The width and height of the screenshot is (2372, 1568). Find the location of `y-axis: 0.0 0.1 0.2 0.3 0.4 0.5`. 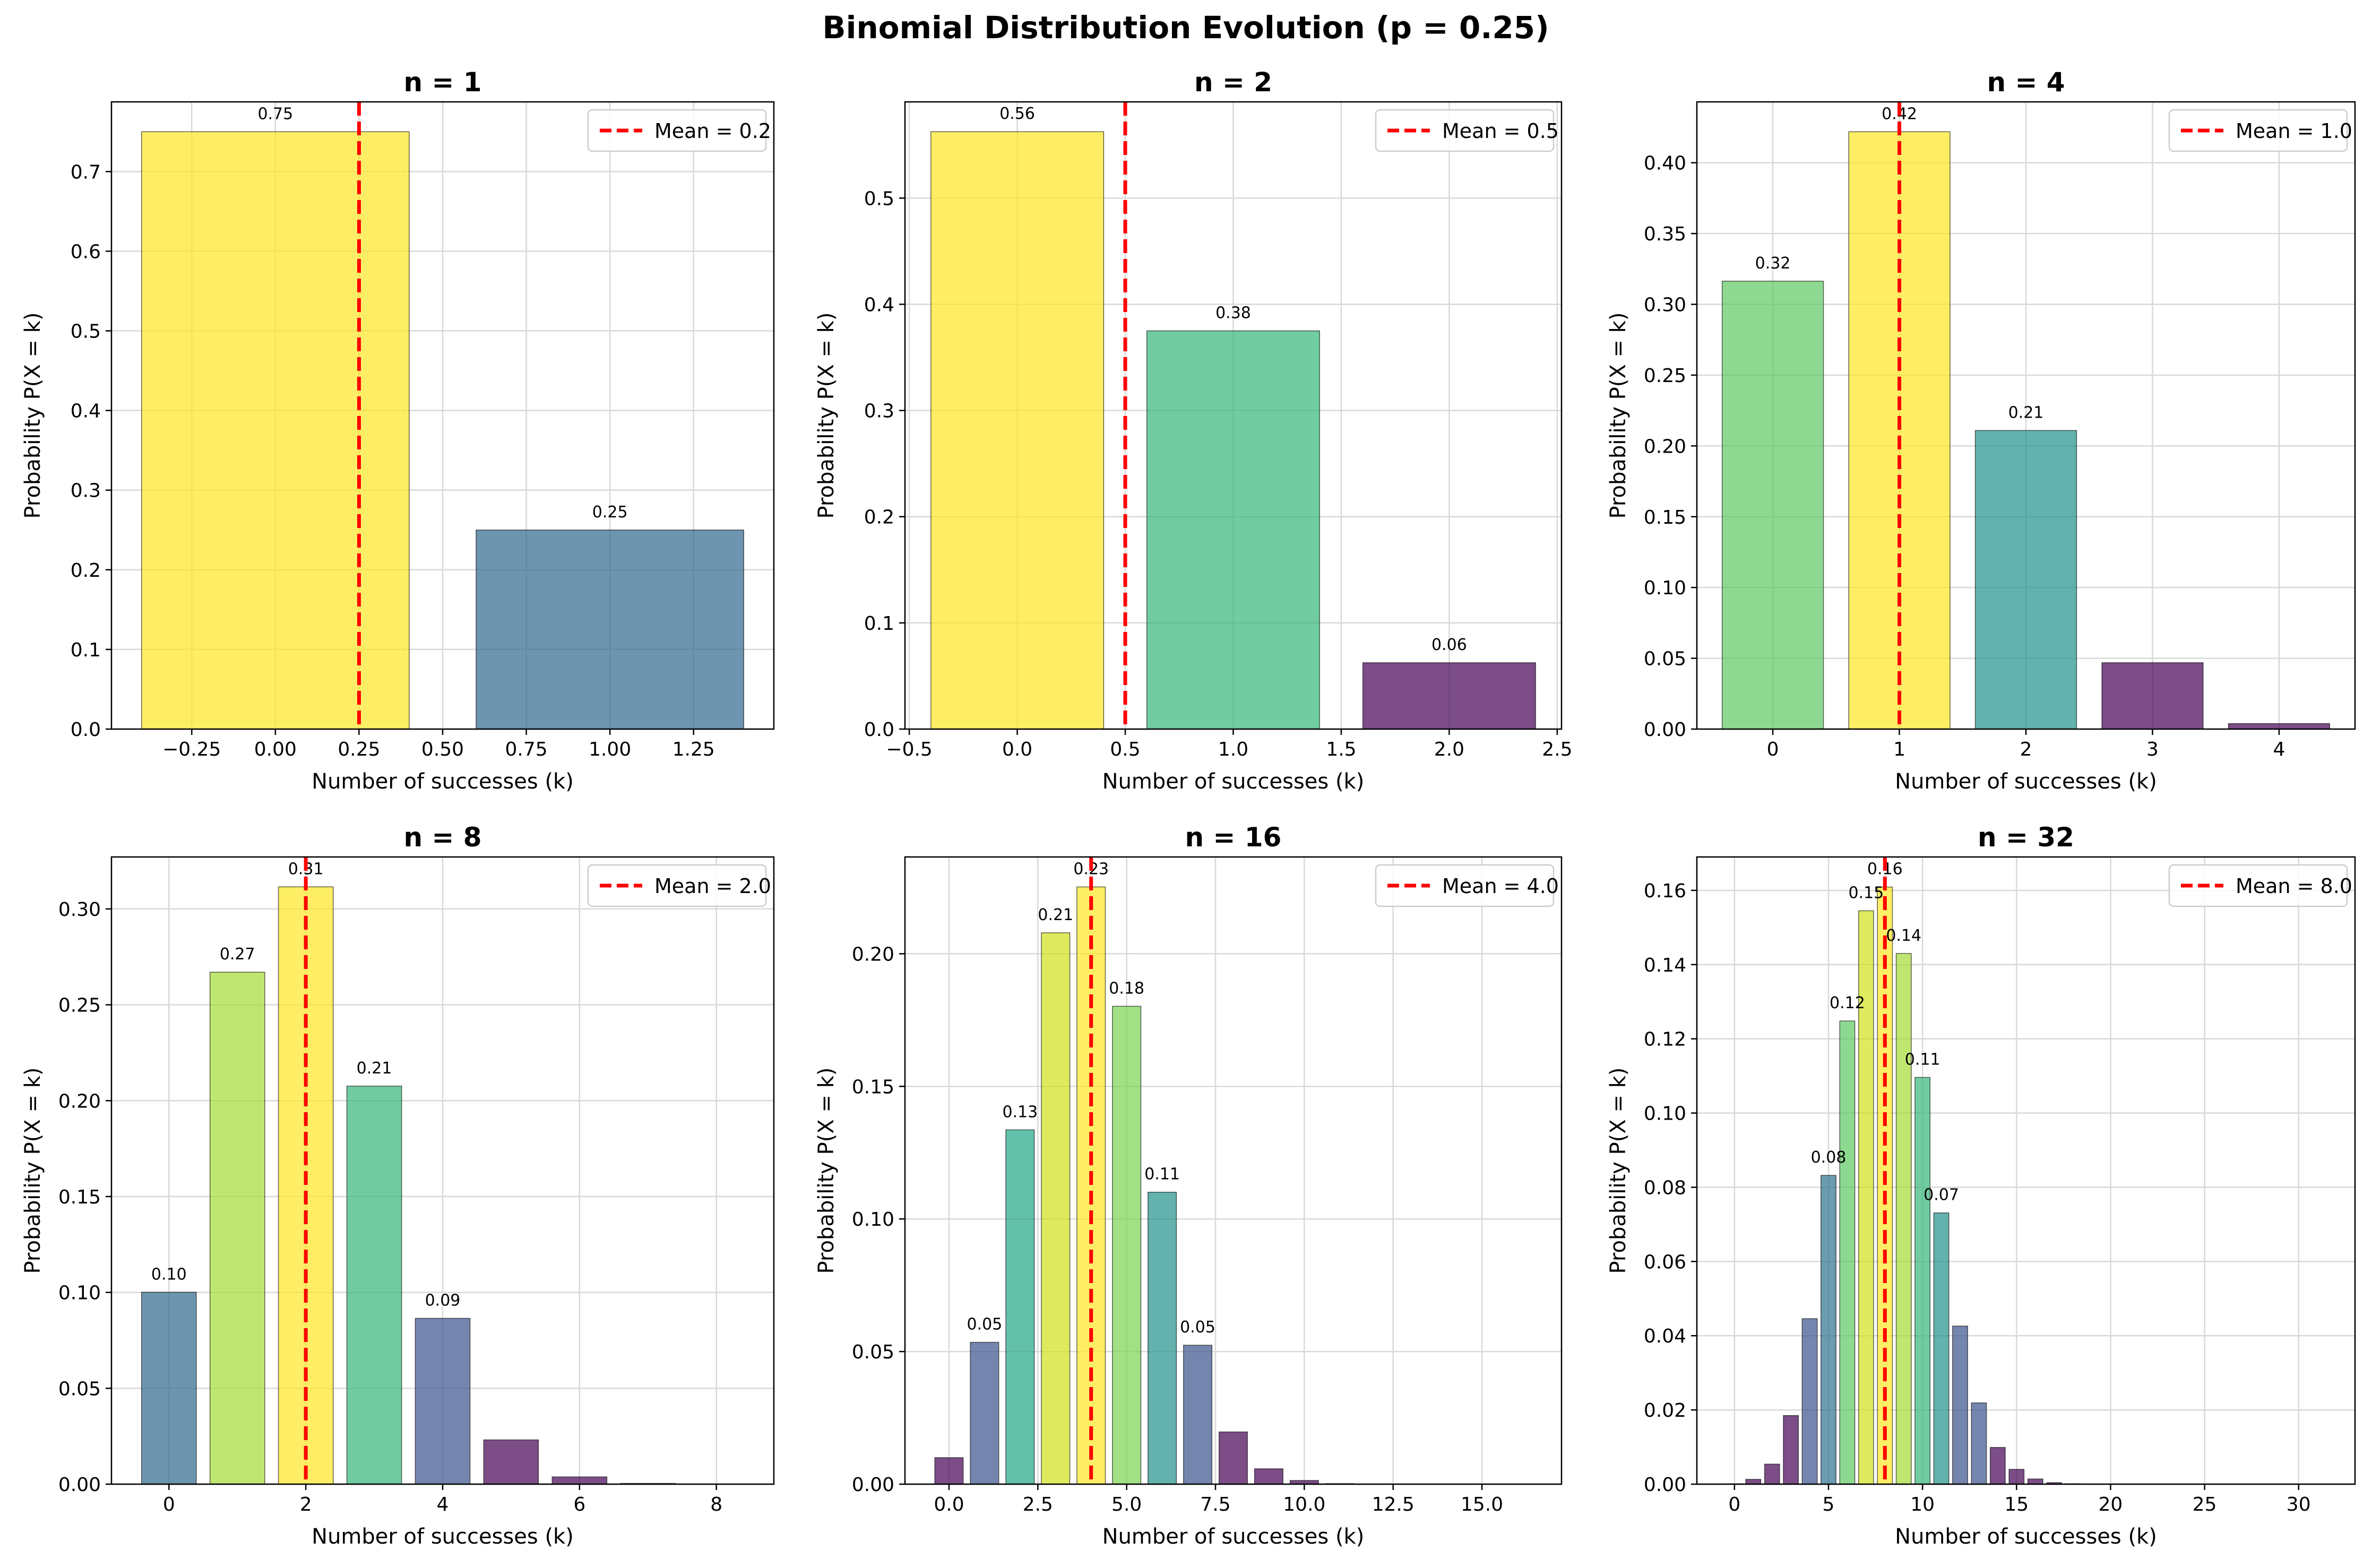

y-axis: 0.0 0.1 0.2 0.3 0.4 0.5 is located at coordinates (884, 464).